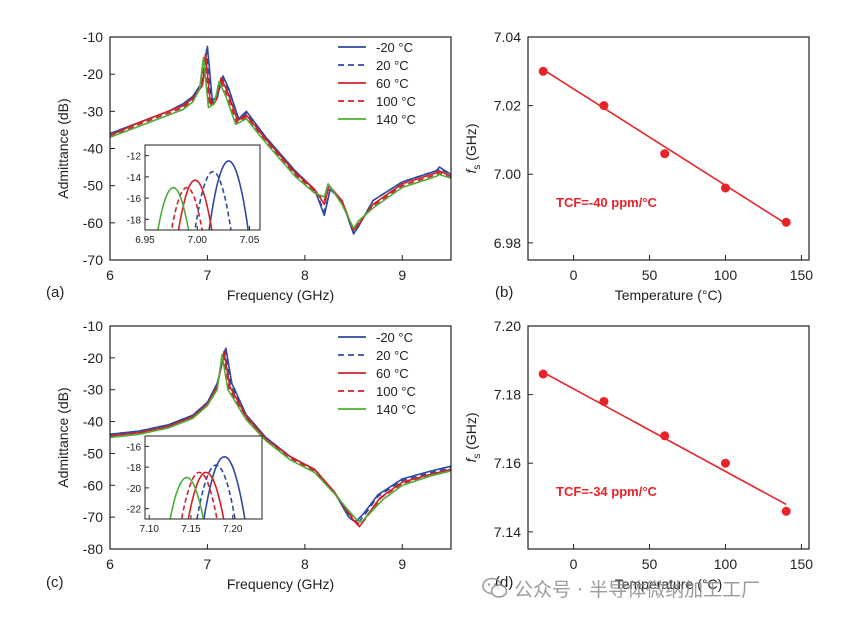 The width and height of the screenshot is (846, 622). What do you see at coordinates (145, 240) in the screenshot?
I see `inset-x-tick-label: 6.95` at bounding box center [145, 240].